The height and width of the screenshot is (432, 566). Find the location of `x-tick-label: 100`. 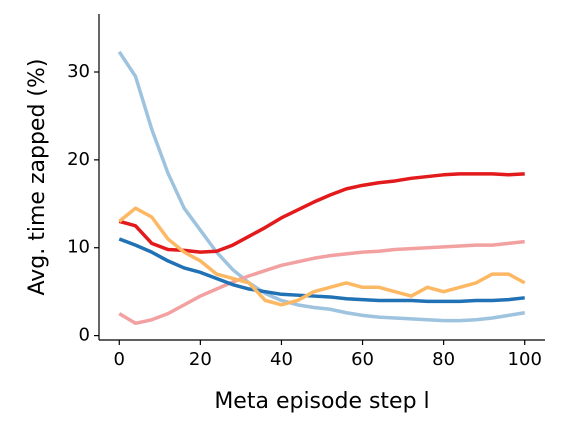

x-tick-label: 100 is located at coordinates (525, 359).